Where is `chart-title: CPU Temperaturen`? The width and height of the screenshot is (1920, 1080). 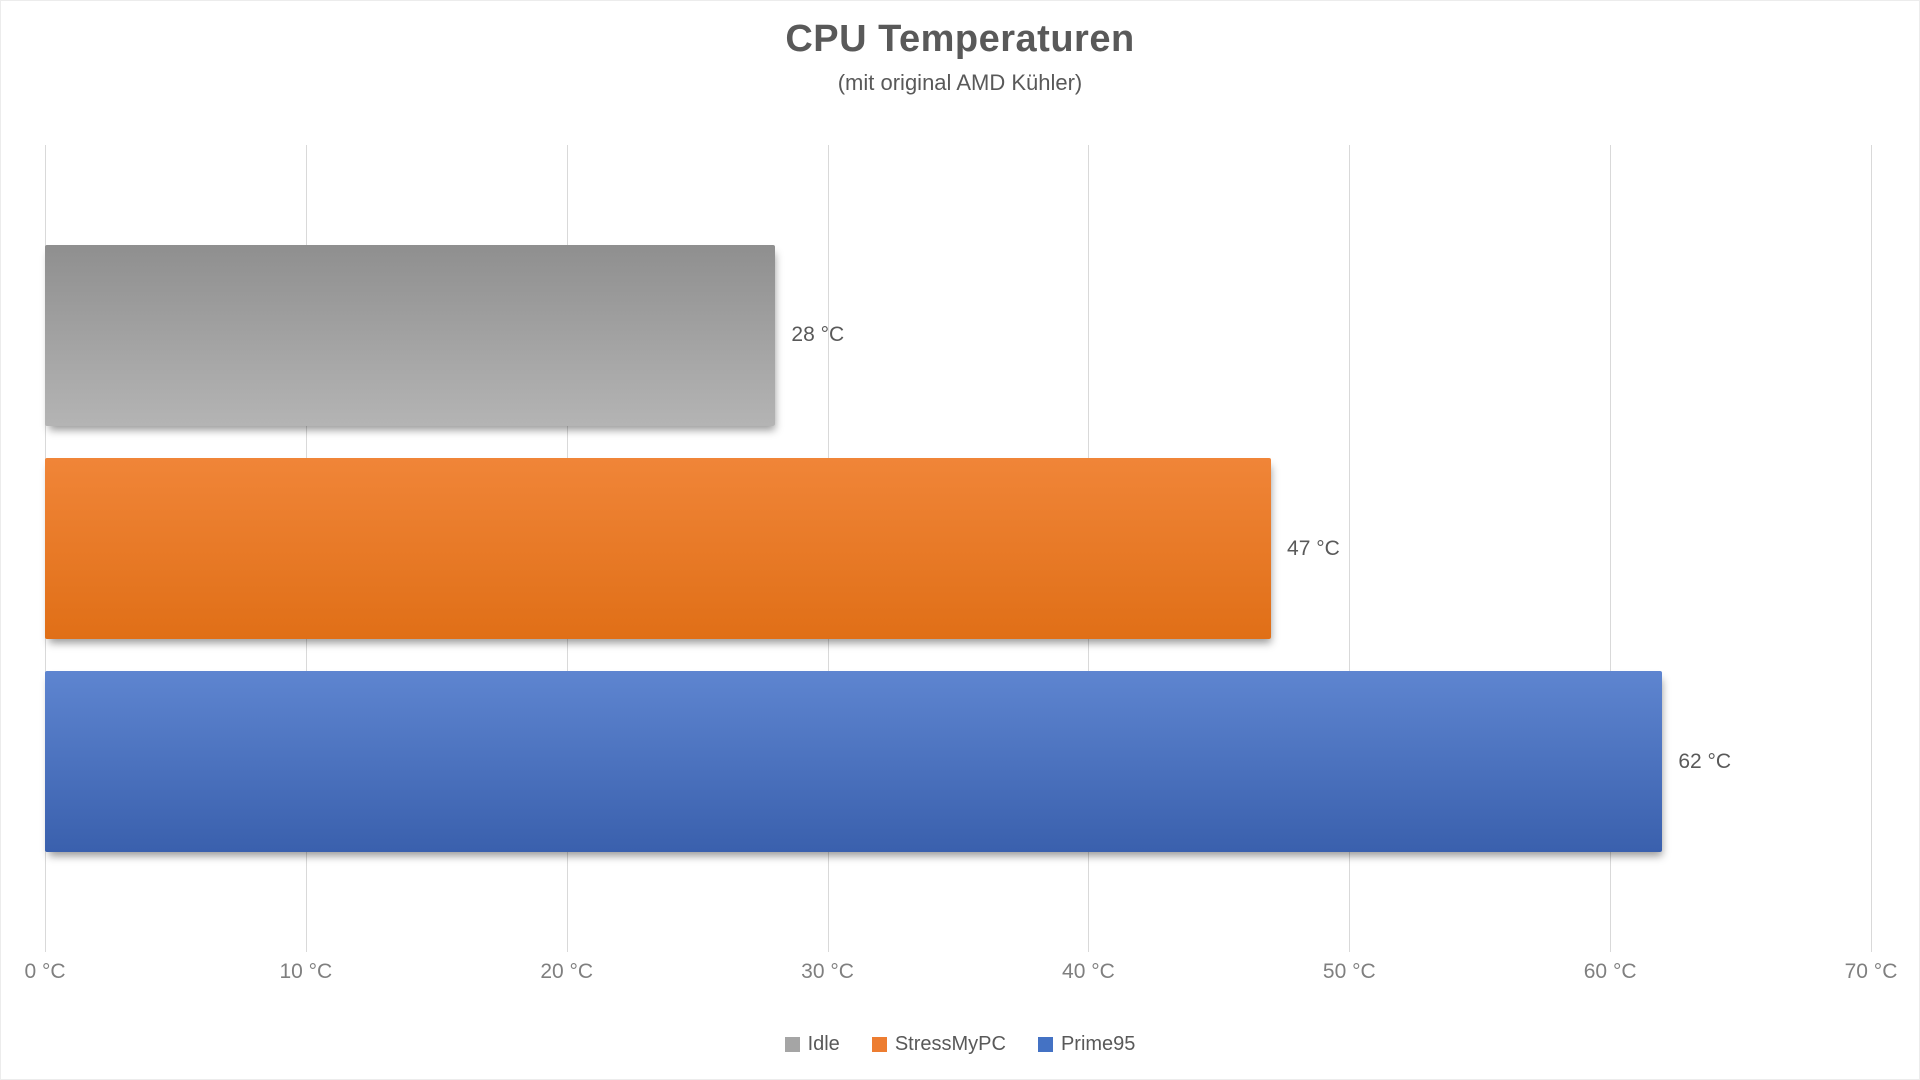
chart-title: CPU Temperaturen is located at coordinates (960, 39).